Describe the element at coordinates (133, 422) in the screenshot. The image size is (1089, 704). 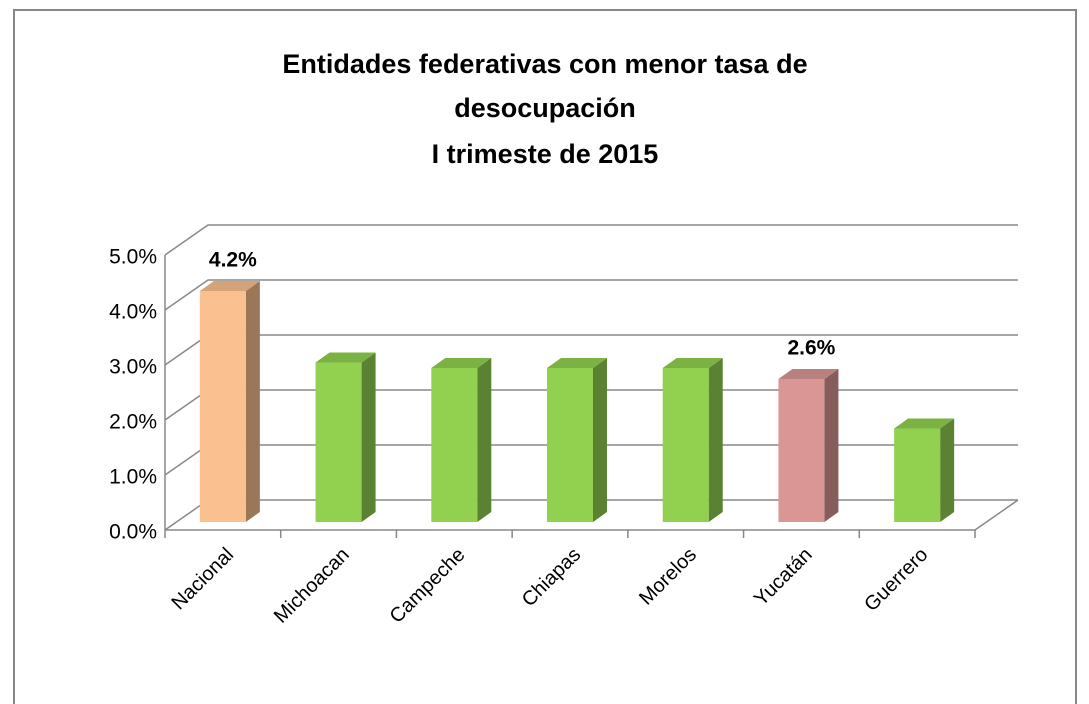
I see `y-tick-label: 2.0%` at that location.